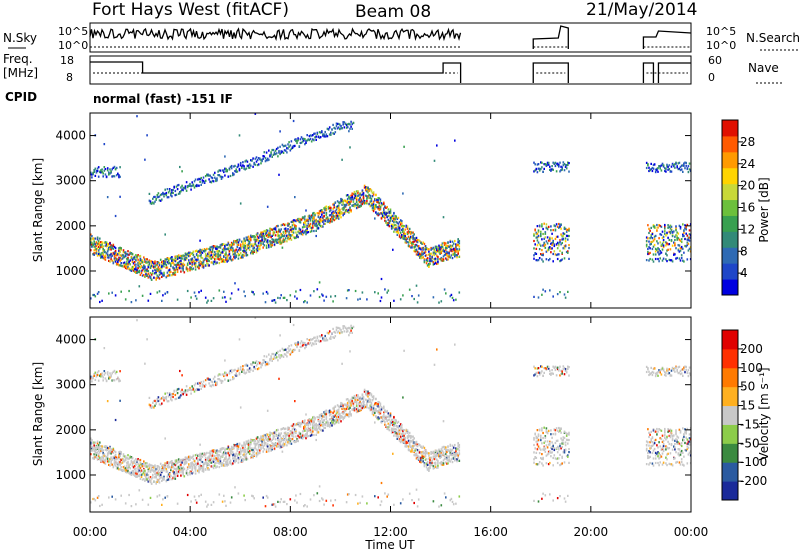 The image size is (800, 554). Describe the element at coordinates (550, 72) in the screenshot. I see `freq-line` at that location.